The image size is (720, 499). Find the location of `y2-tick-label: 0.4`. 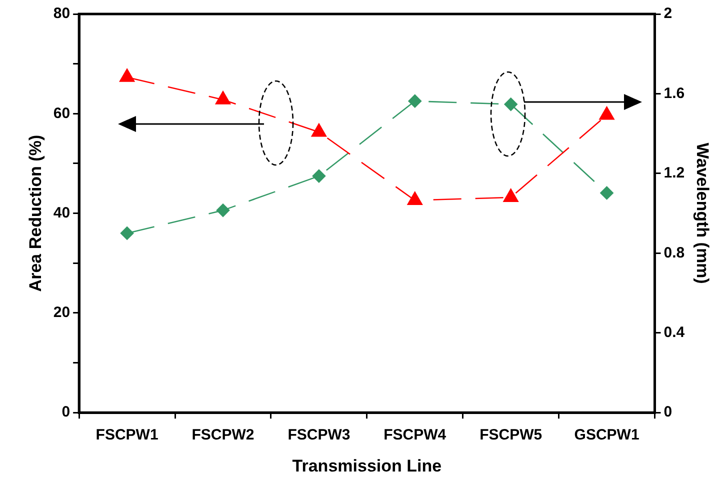

y2-tick-label: 0.4 is located at coordinates (675, 333).